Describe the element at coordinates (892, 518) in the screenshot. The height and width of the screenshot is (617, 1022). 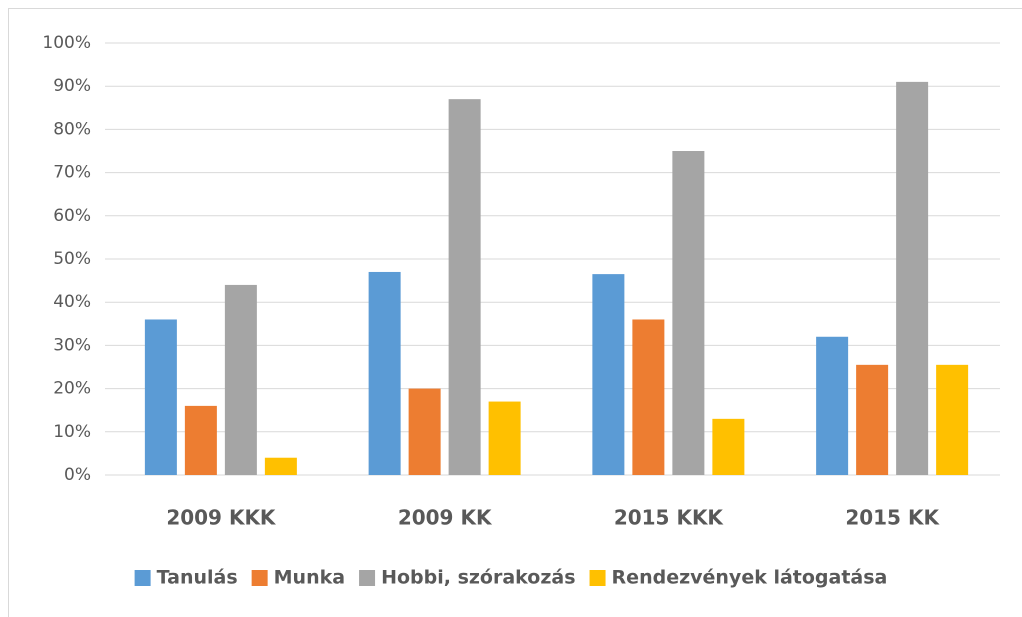
I see `x-tick-label: 2015 KK` at that location.